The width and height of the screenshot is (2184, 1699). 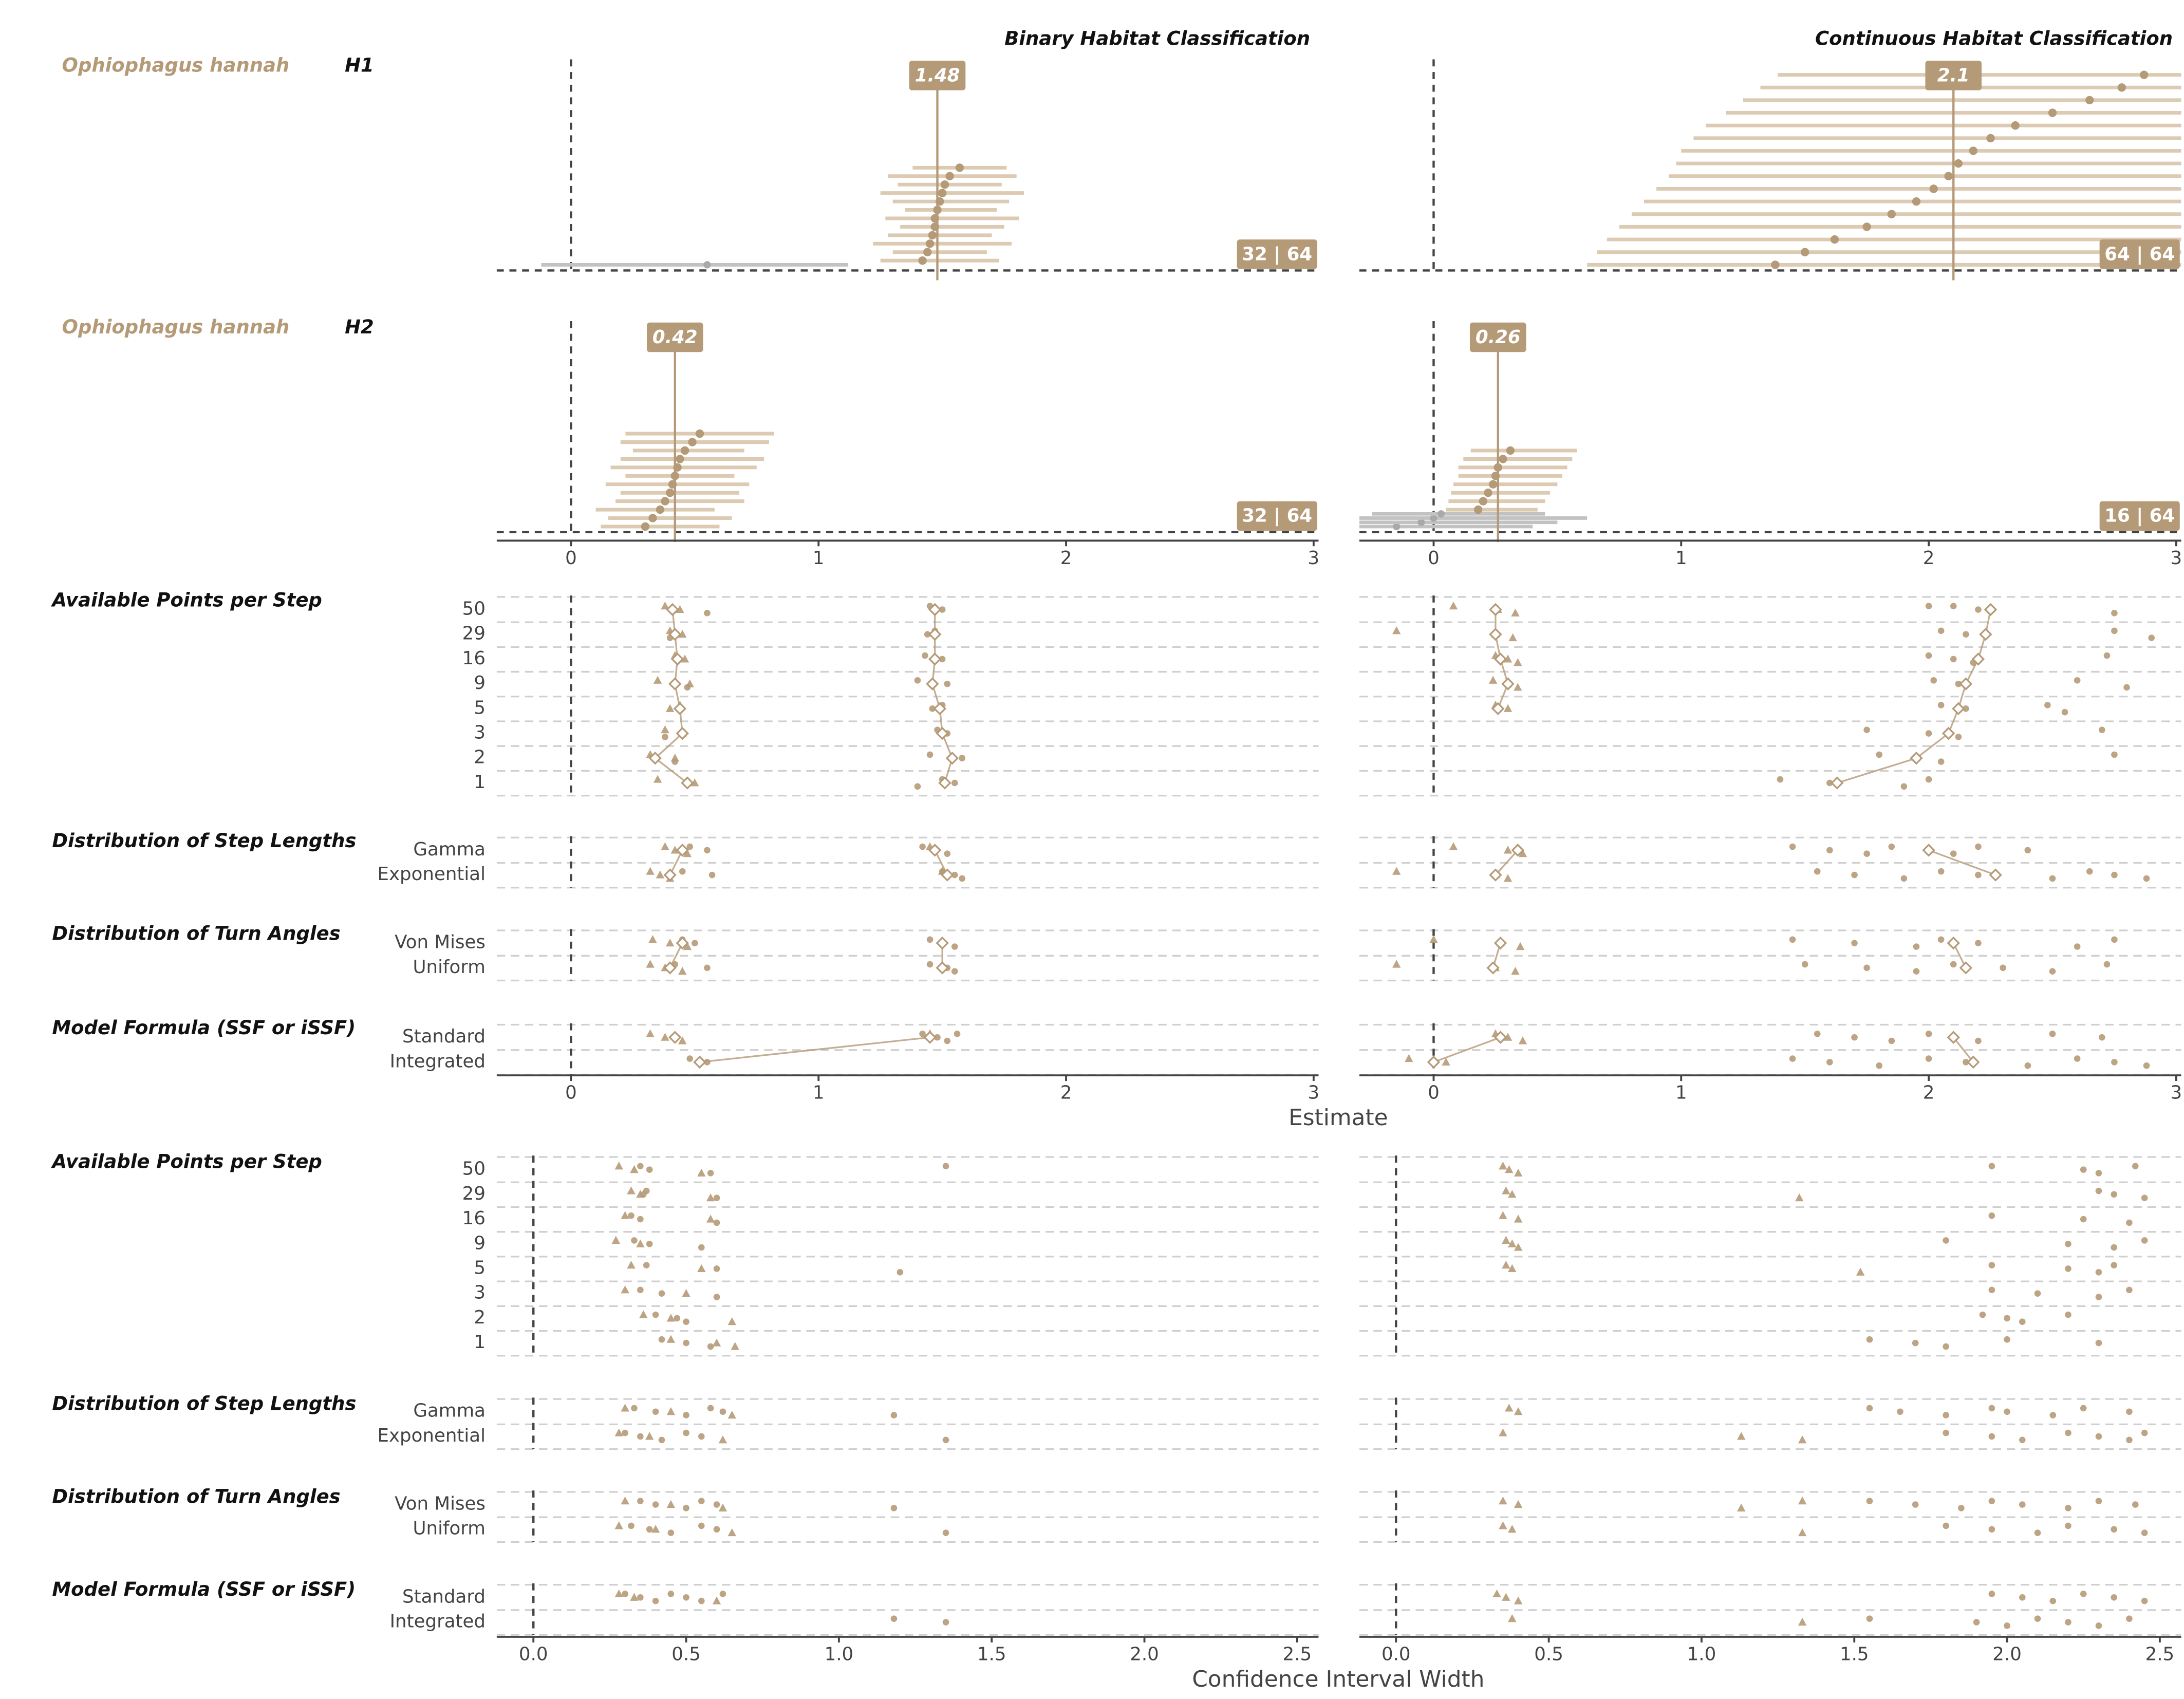 I want to click on forest-panel, so click(x=1473, y=426).